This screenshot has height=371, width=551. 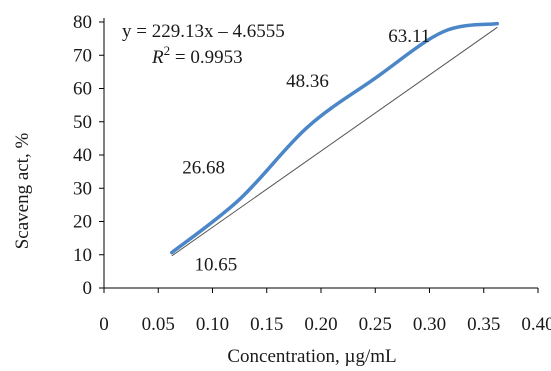 I want to click on data-label: 48.36, so click(x=307, y=81).